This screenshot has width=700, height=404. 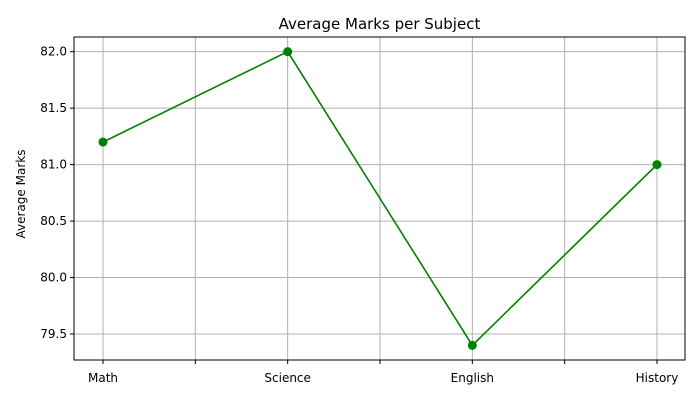 I want to click on x-tick-label-math: Math, so click(x=103, y=378).